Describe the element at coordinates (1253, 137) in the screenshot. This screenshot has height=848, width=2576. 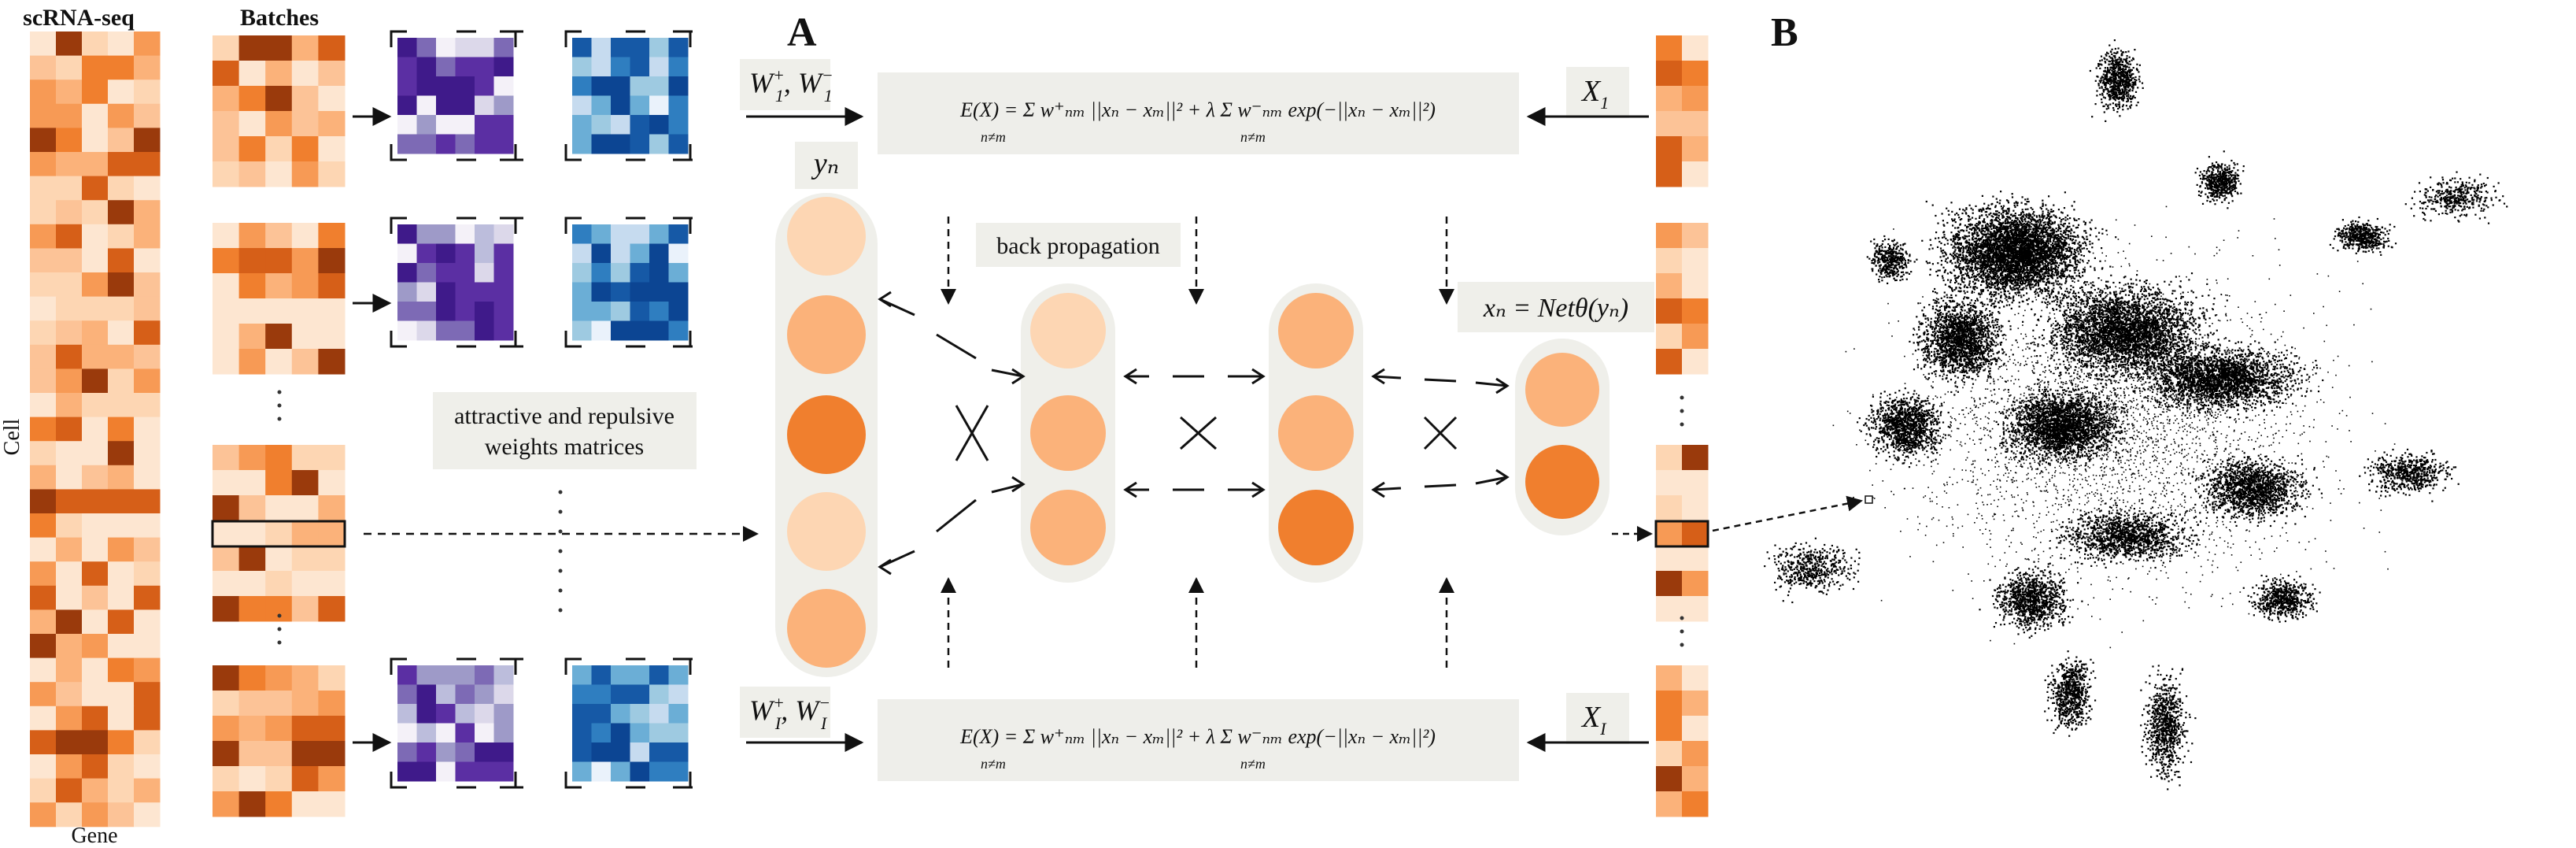
I see `energy-sub-top-2: n≠m` at that location.